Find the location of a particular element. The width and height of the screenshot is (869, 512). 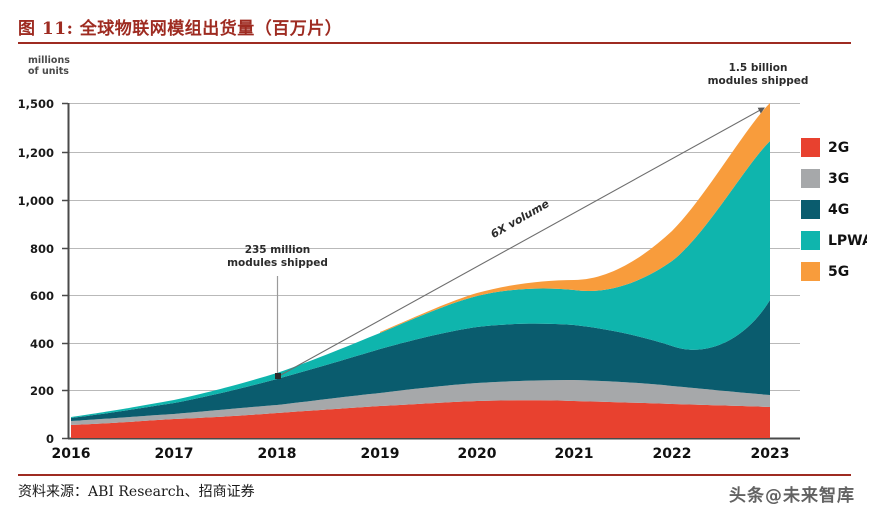

legend-item-5g: 5G is located at coordinates (834, 271).